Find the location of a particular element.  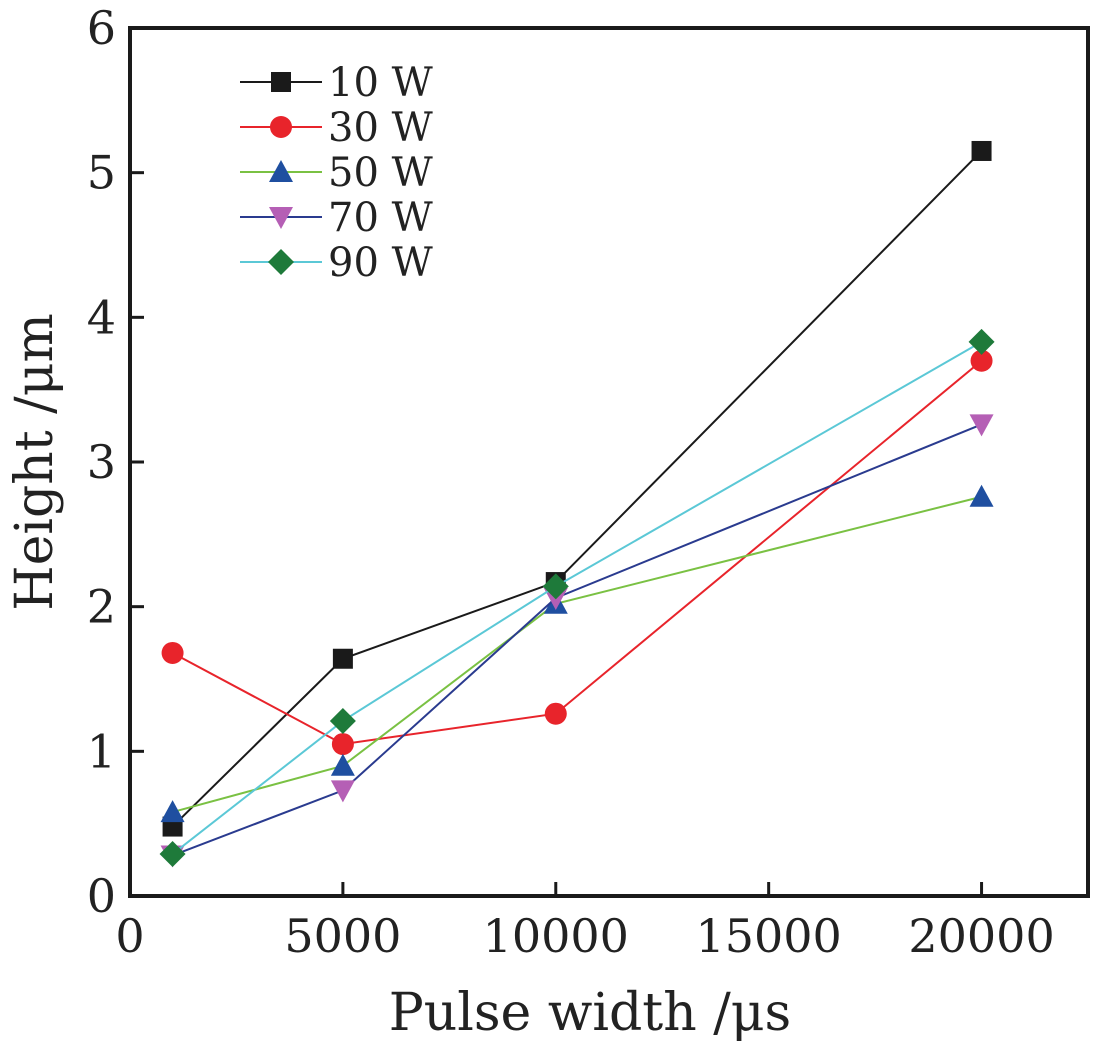

x-tick-label: 0 is located at coordinates (129, 936).